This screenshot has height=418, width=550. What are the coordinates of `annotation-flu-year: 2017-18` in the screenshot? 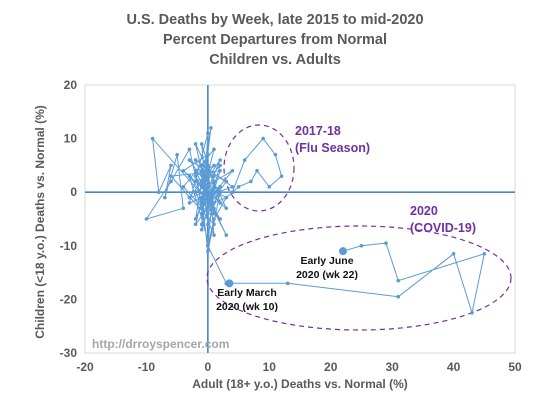 It's located at (318, 131).